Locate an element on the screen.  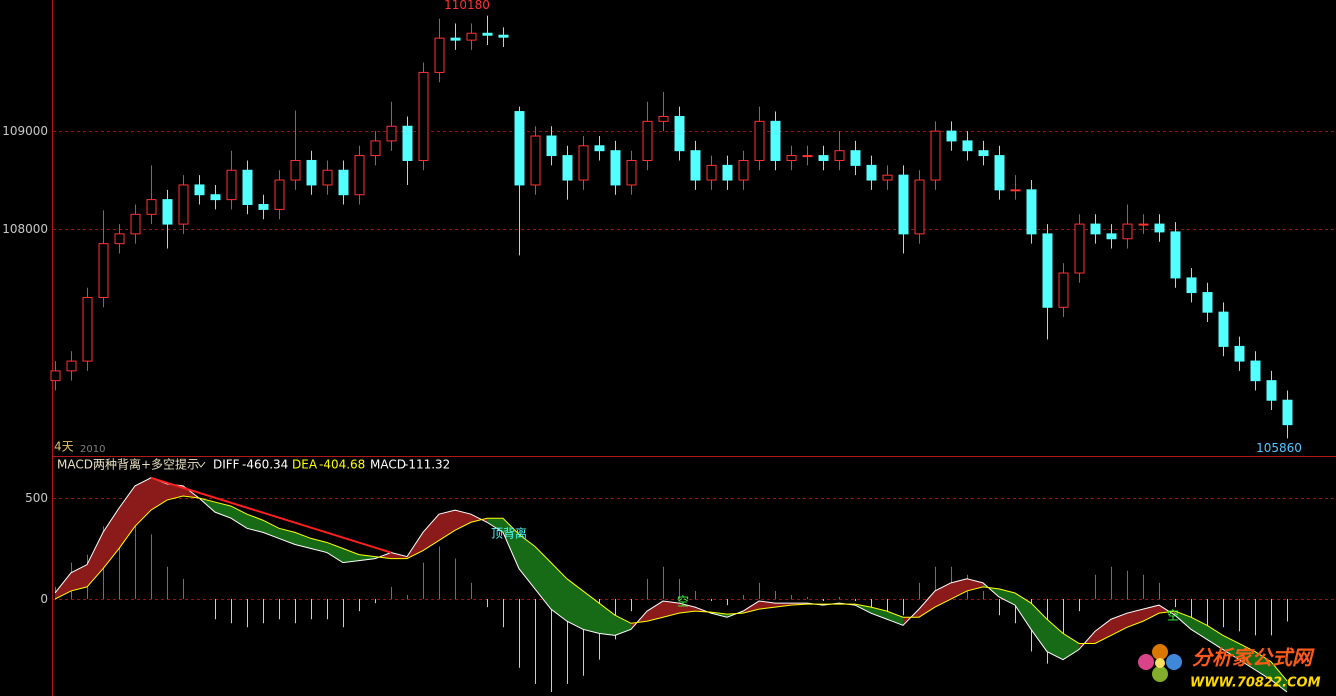
y-tick-label: 500 is located at coordinates (36, 498).